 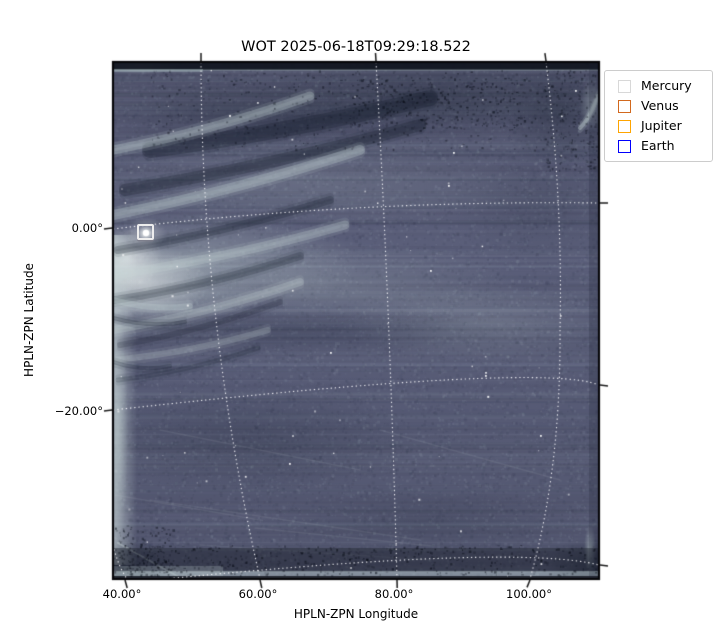 I want to click on x-axis-label: HPLN-ZPN Longitude, so click(x=356, y=614).